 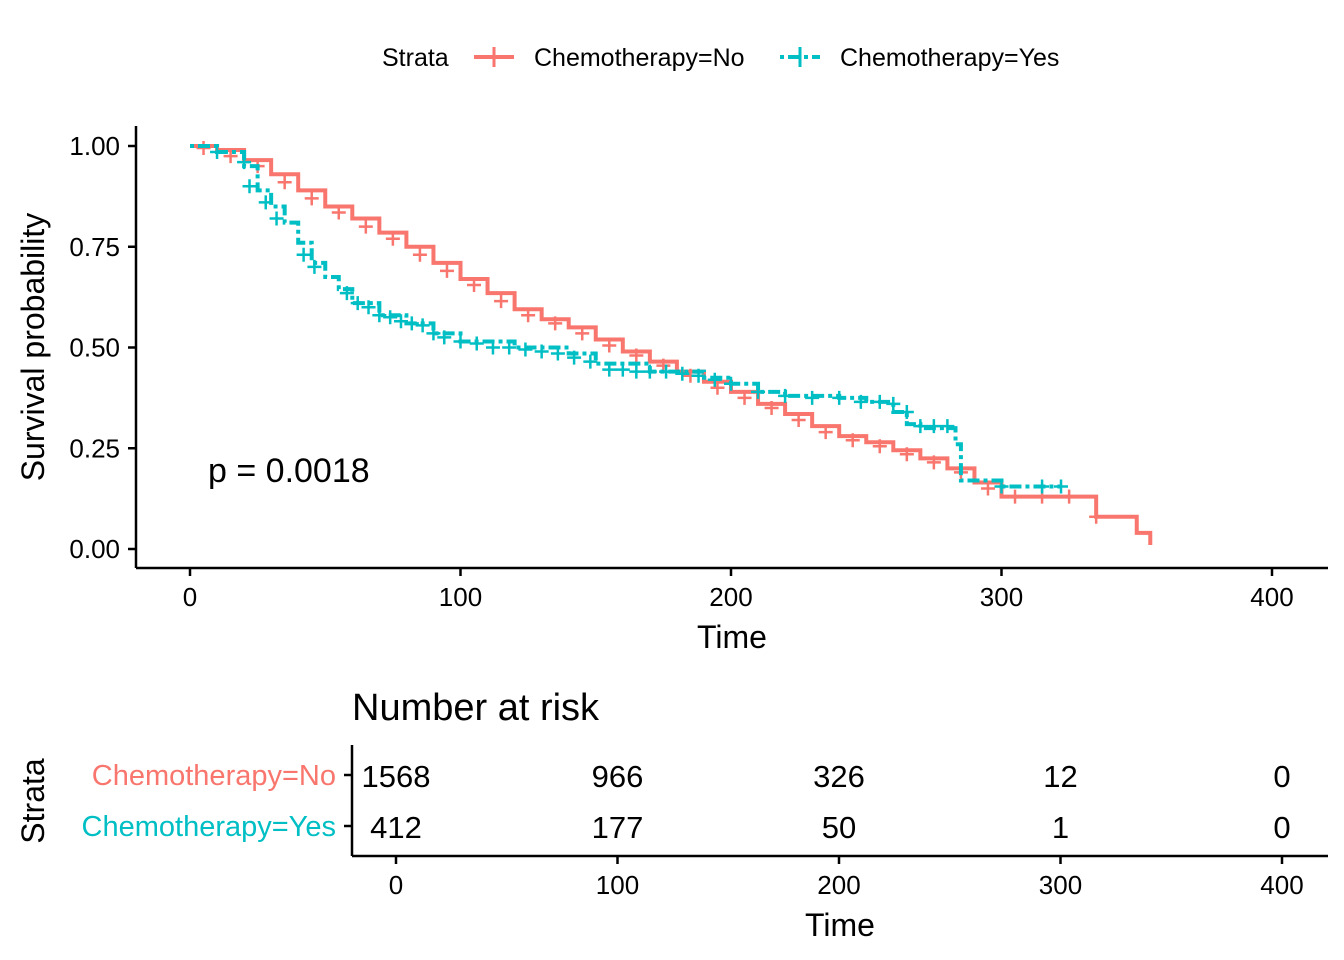 What do you see at coordinates (190, 597) in the screenshot?
I see `x-tick-label: 0` at bounding box center [190, 597].